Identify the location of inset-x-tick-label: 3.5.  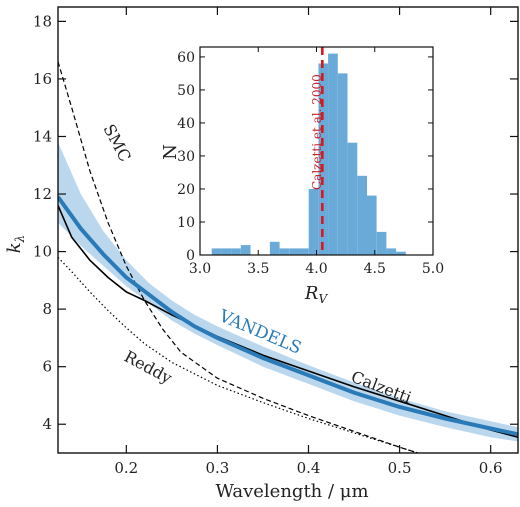
(258, 269).